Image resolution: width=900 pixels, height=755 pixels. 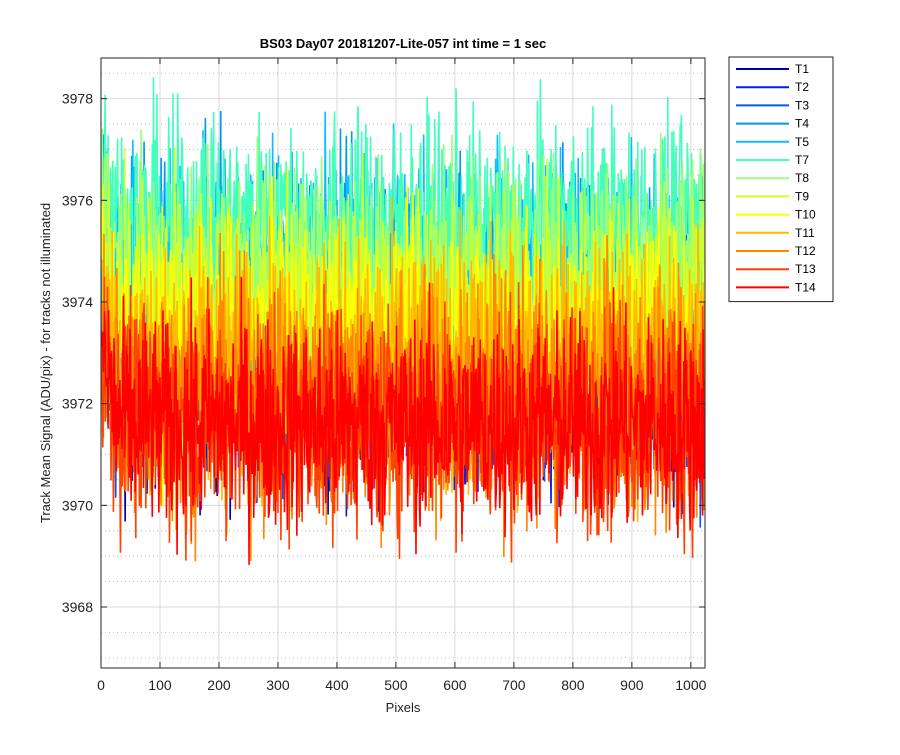 I want to click on y-tick-label: 3968, so click(x=77, y=607).